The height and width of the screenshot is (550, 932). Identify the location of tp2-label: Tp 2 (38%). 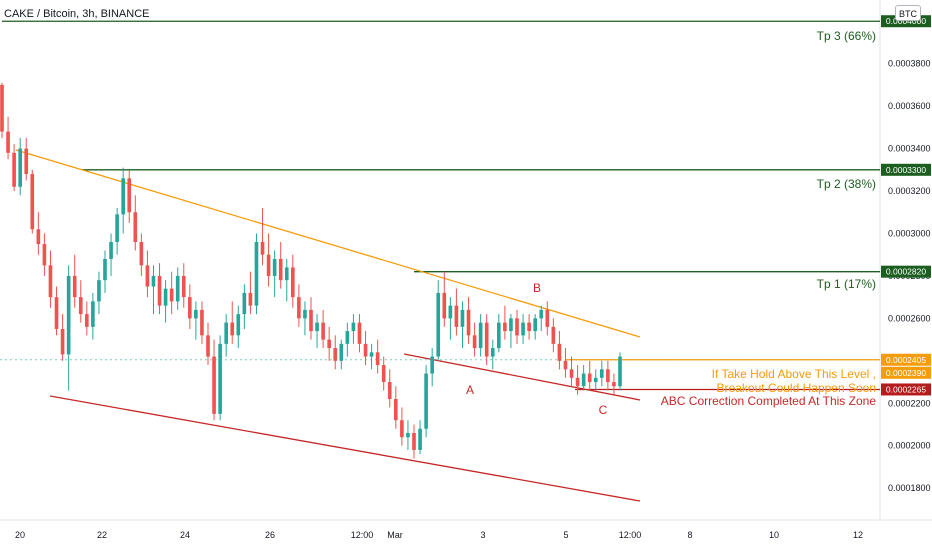
(846, 184).